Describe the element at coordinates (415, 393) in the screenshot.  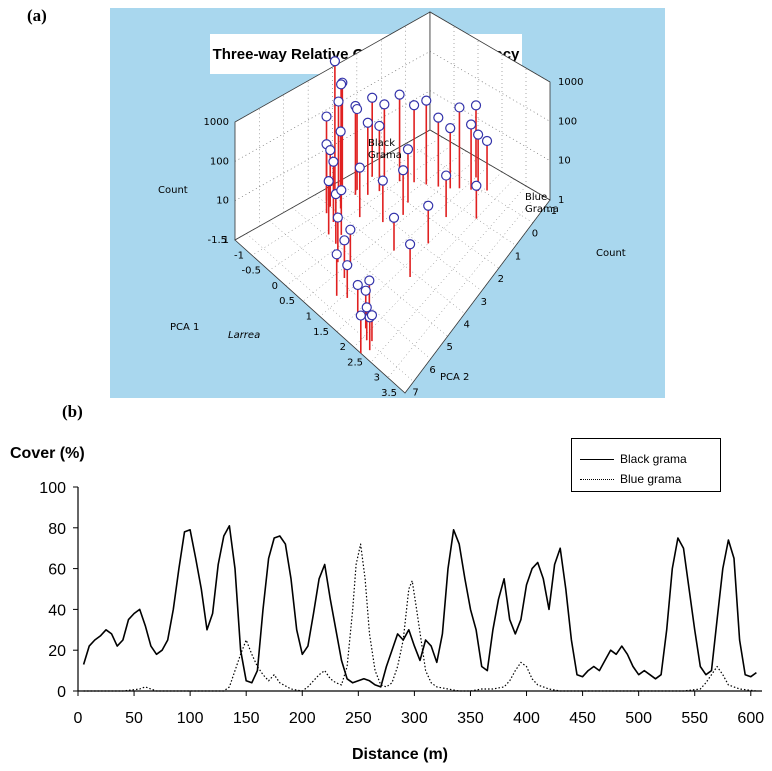
I see `pca2-tick-label: 7` at that location.